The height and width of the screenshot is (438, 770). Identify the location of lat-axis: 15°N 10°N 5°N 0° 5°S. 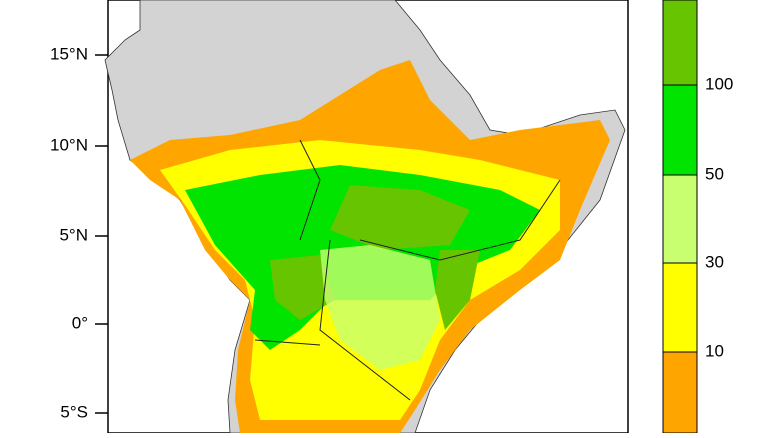
(79, 232).